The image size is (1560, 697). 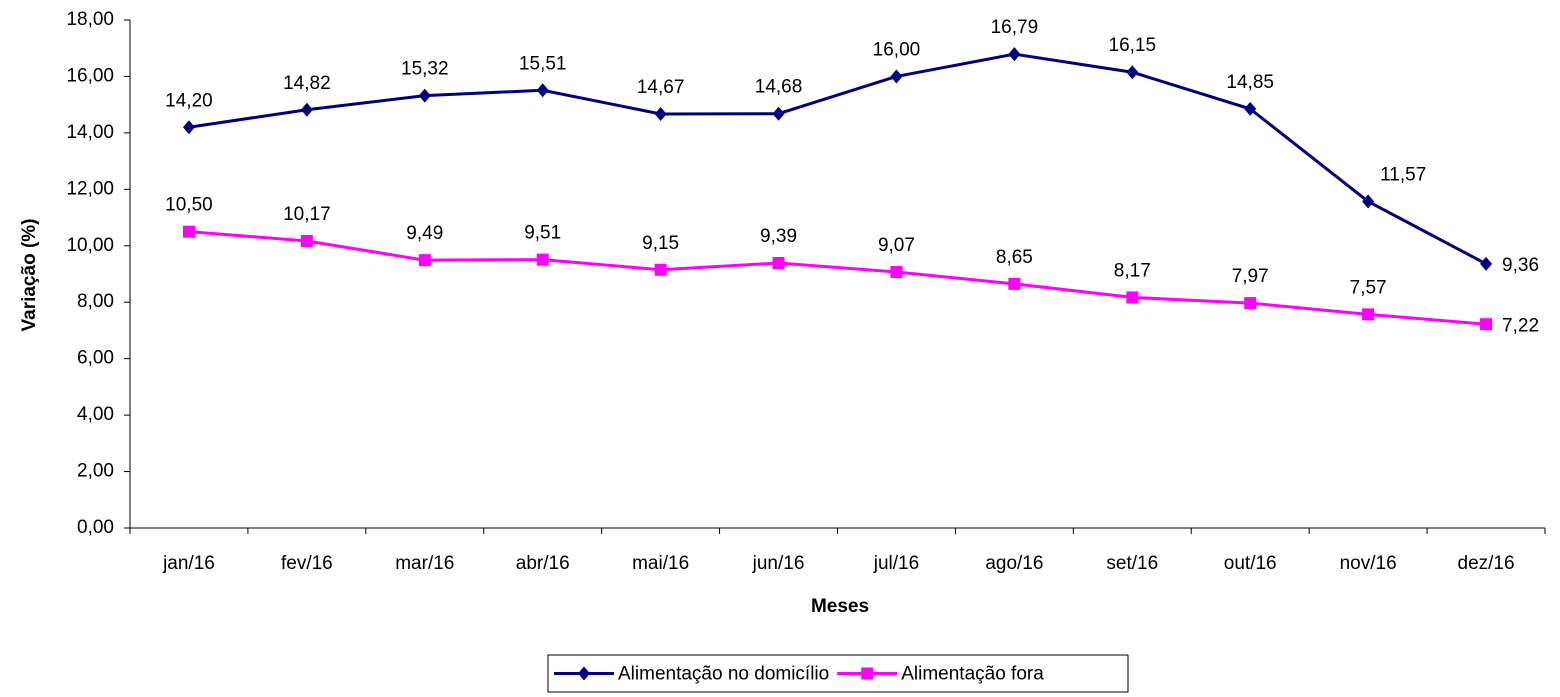 I want to click on x-tick-label: jul/16, so click(x=896, y=563).